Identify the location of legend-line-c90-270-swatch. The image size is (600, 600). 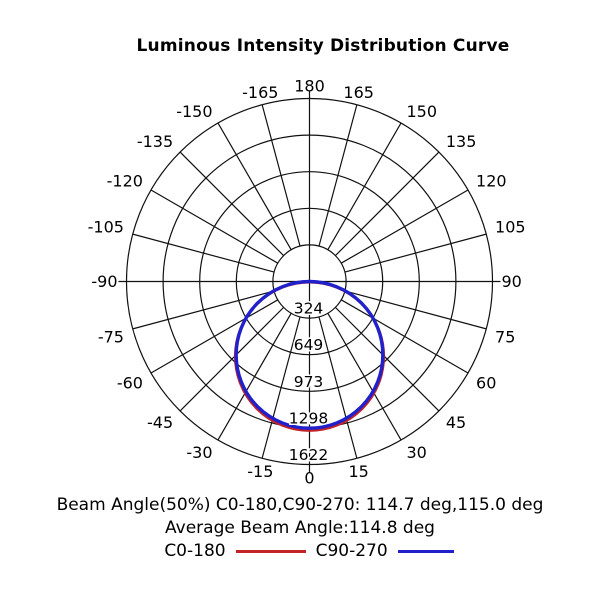
(425, 551).